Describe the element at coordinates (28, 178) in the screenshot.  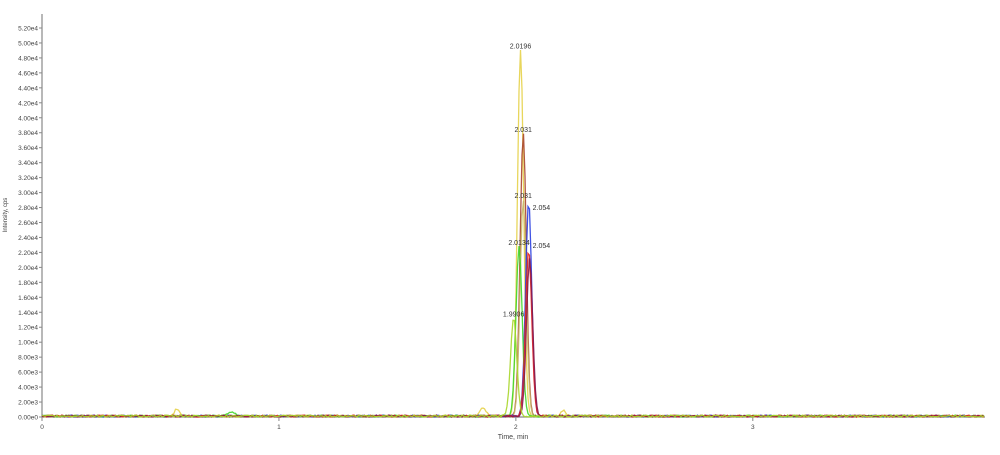
I see `y-tick-label: 3.20e4` at that location.